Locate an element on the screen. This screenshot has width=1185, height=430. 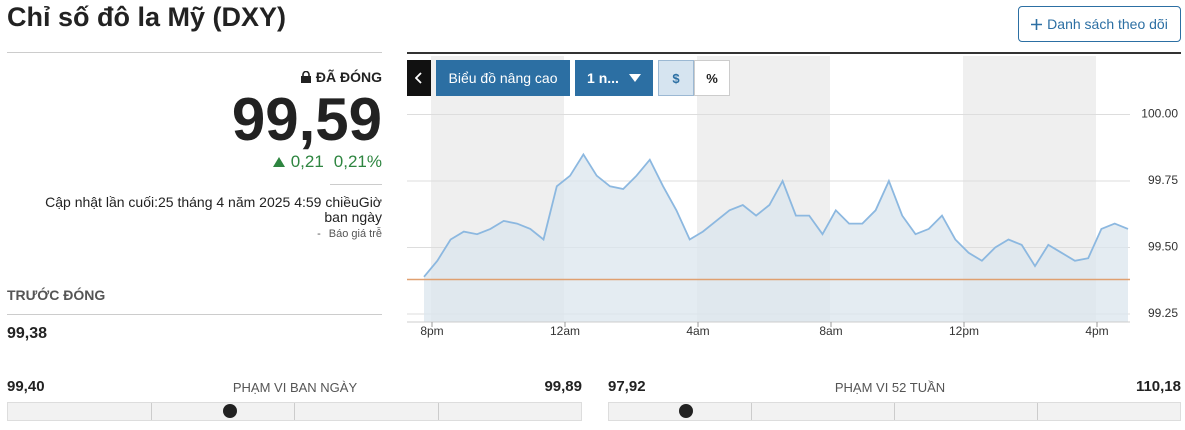
range-high: 110,18 is located at coordinates (1158, 386).